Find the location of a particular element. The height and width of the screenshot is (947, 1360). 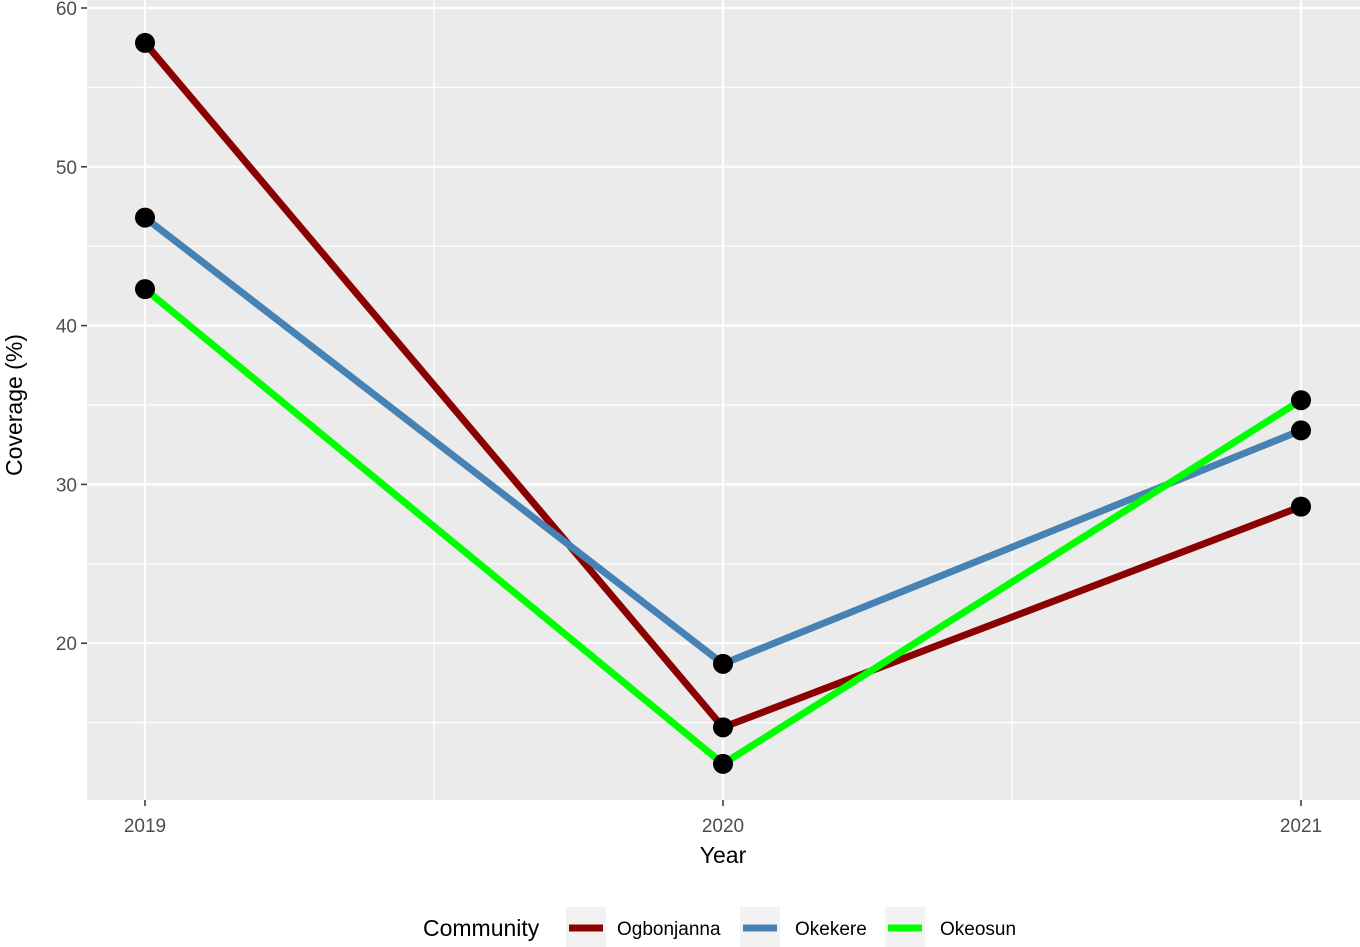

legend-label-okekere: Okekere is located at coordinates (831, 929).